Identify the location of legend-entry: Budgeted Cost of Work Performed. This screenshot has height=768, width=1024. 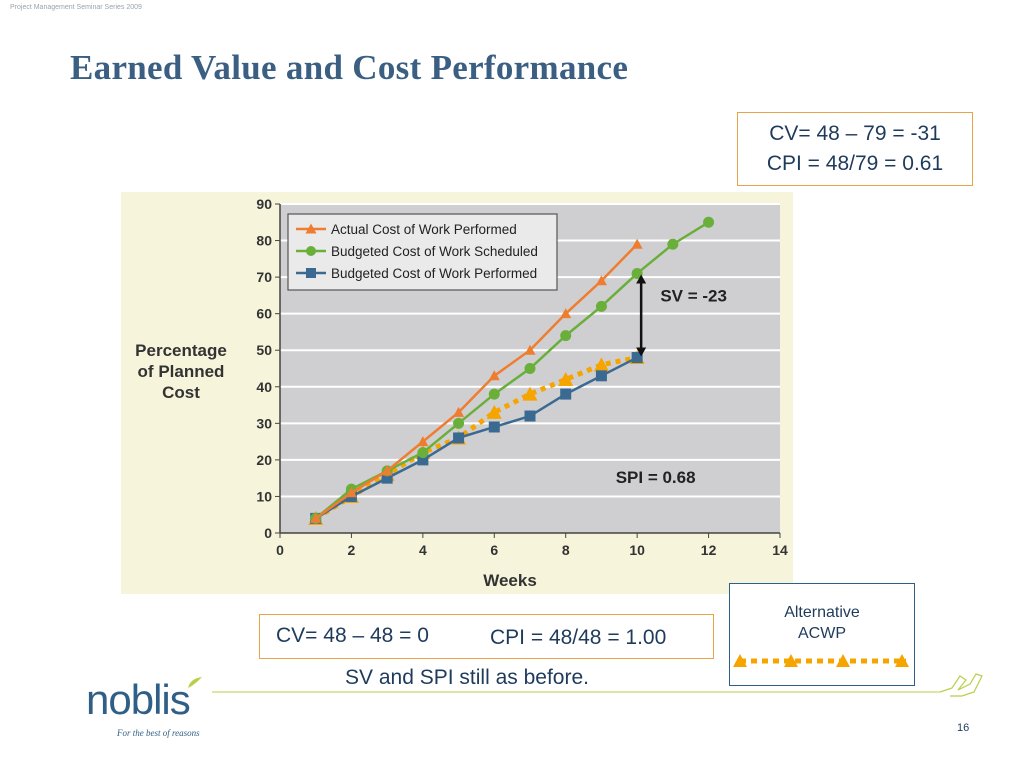
(434, 273).